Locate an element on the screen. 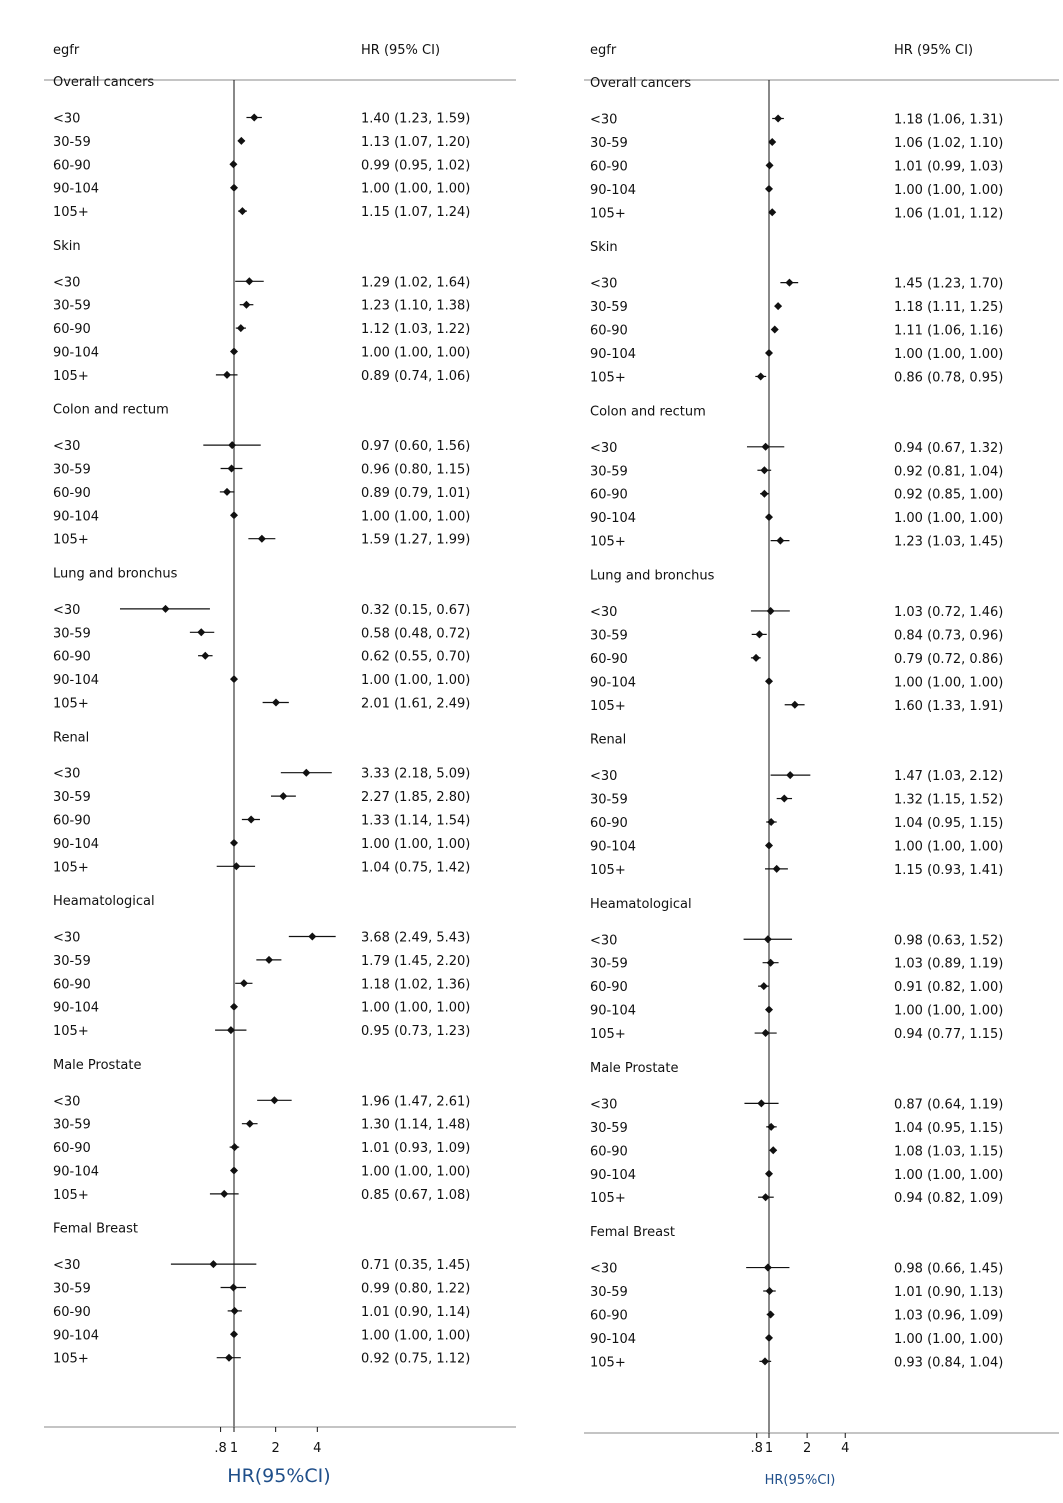 This screenshot has width=1063, height=1503. group-label-heamatological: Heamatological is located at coordinates (641, 904).